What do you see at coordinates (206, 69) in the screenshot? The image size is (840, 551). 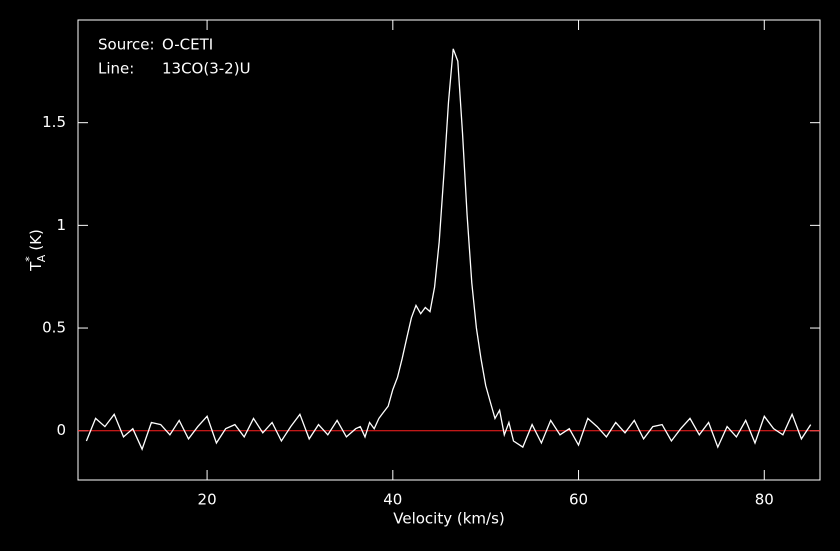 I see `annotation-text: 13CO(3-2)U` at bounding box center [206, 69].